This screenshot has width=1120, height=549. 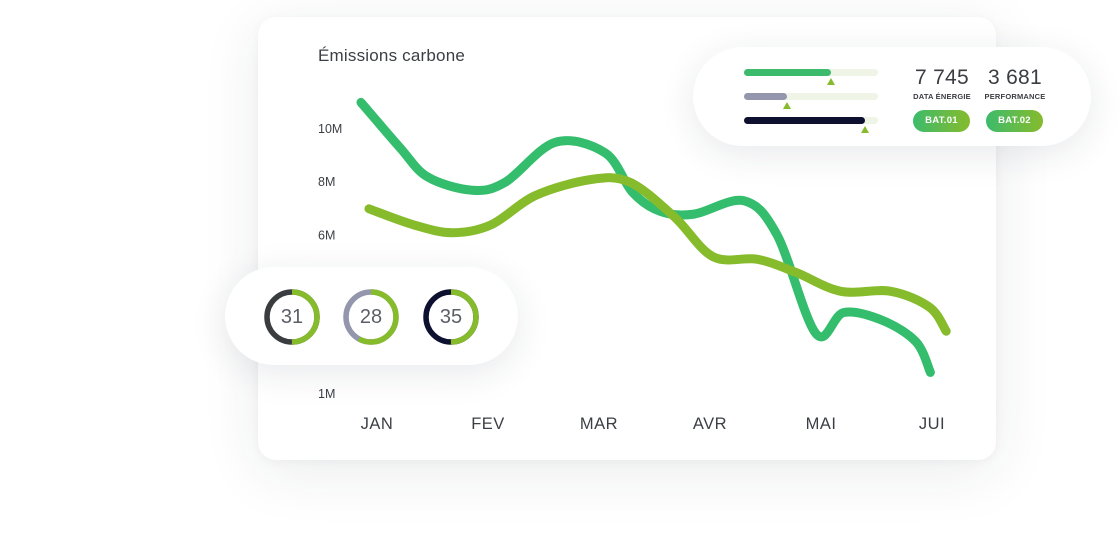 What do you see at coordinates (326, 394) in the screenshot?
I see `y-tick-label: 1M` at bounding box center [326, 394].